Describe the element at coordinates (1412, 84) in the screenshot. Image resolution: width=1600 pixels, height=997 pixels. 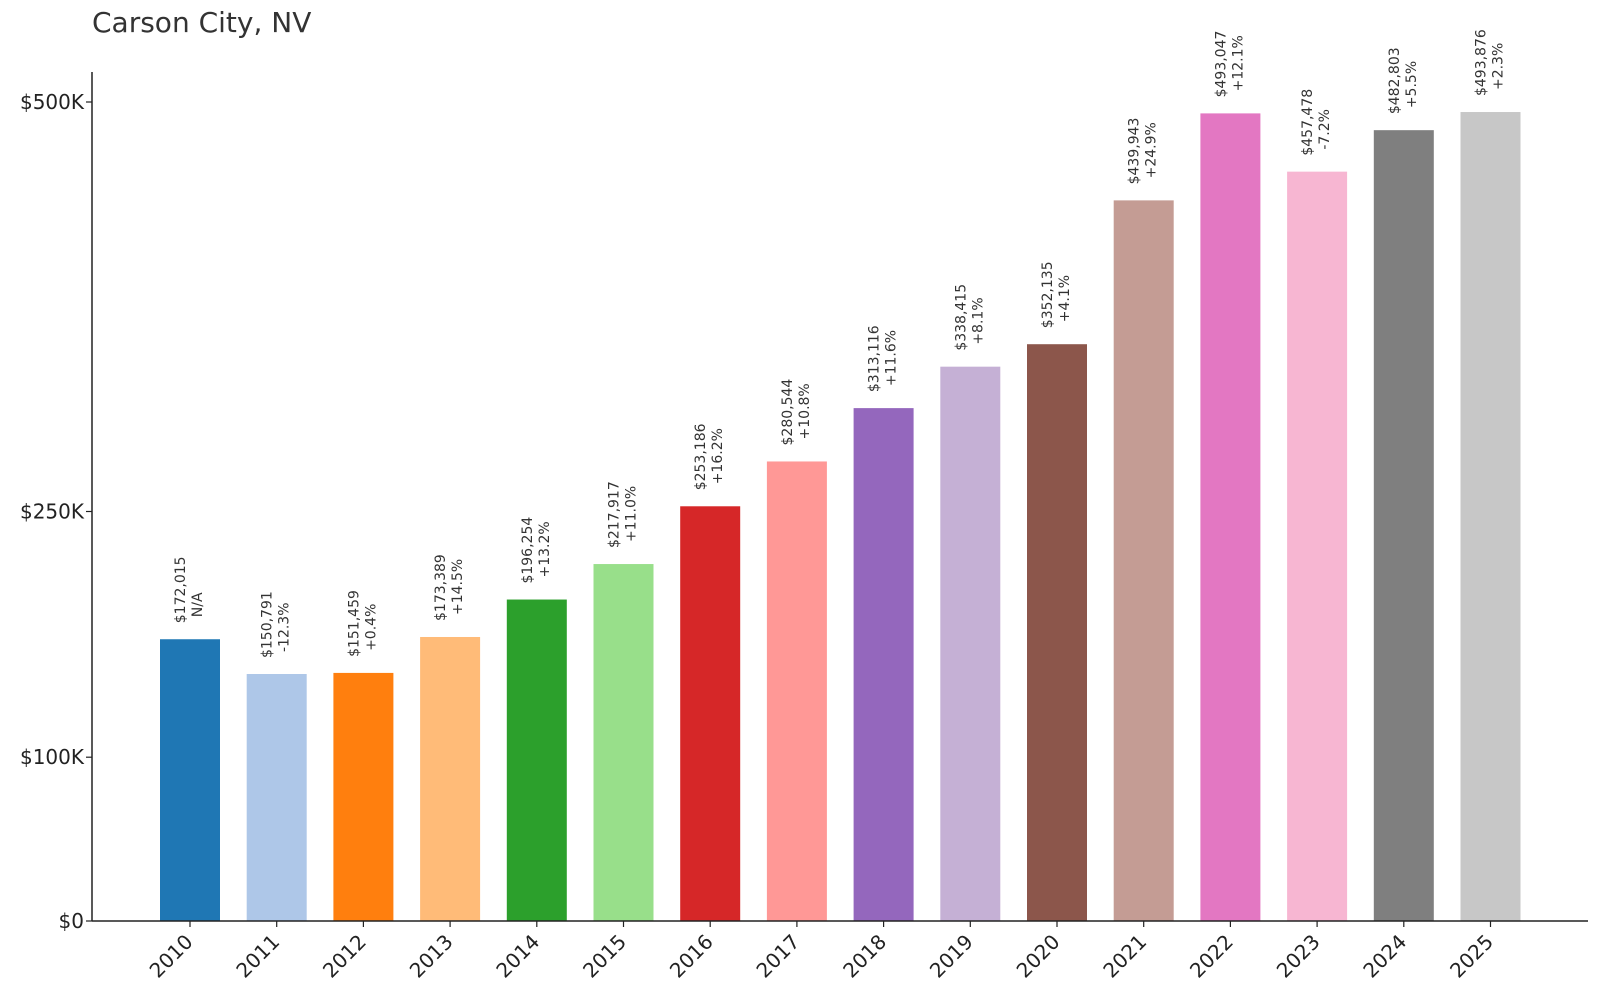
I see `change-label: +5.5%` at that location.